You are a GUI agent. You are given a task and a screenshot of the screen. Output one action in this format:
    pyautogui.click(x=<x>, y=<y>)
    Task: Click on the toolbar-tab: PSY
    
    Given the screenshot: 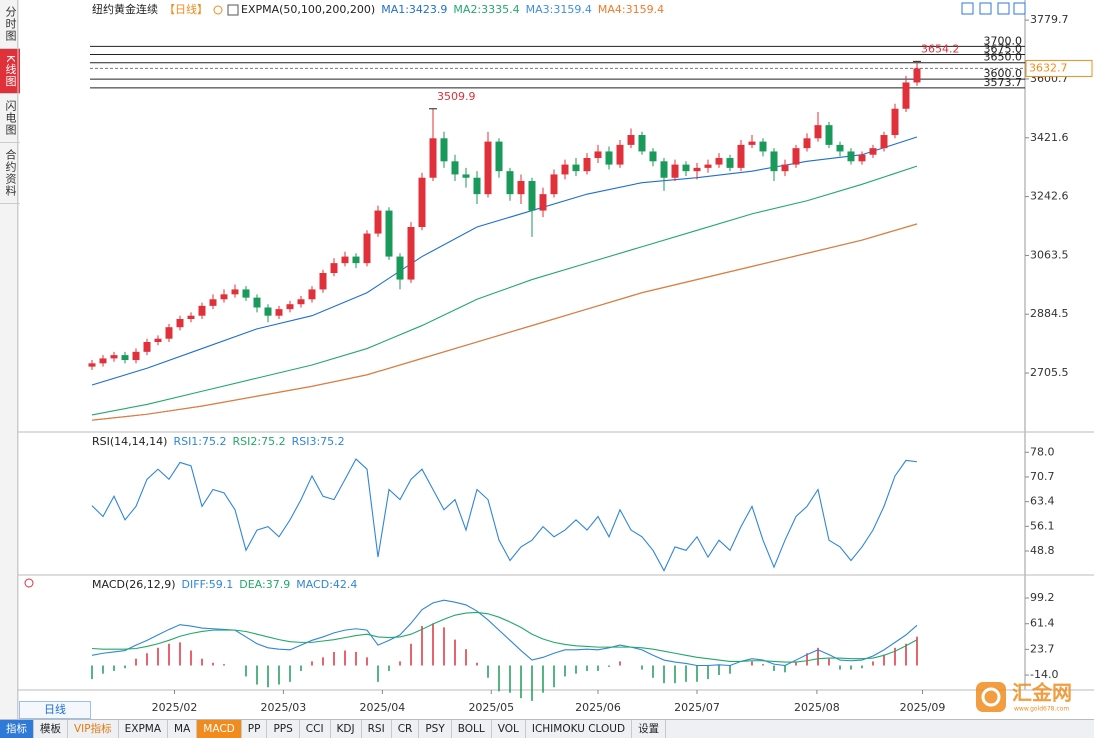 What is the action you would take?
    pyautogui.click(x=435, y=729)
    